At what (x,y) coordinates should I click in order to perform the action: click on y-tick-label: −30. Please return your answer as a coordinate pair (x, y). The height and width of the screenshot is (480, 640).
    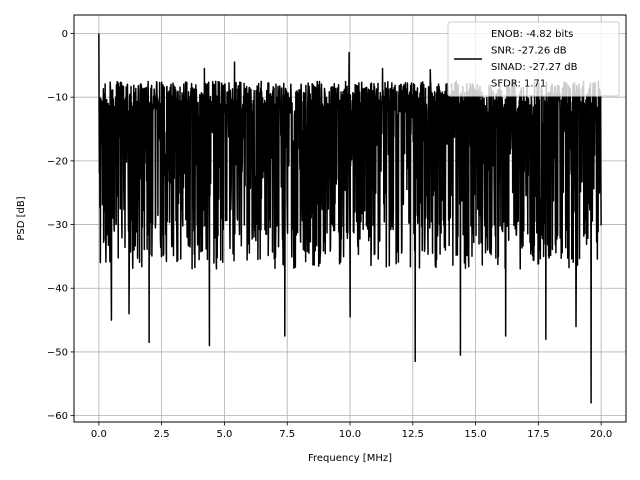
    Looking at the image, I should click on (57, 225).